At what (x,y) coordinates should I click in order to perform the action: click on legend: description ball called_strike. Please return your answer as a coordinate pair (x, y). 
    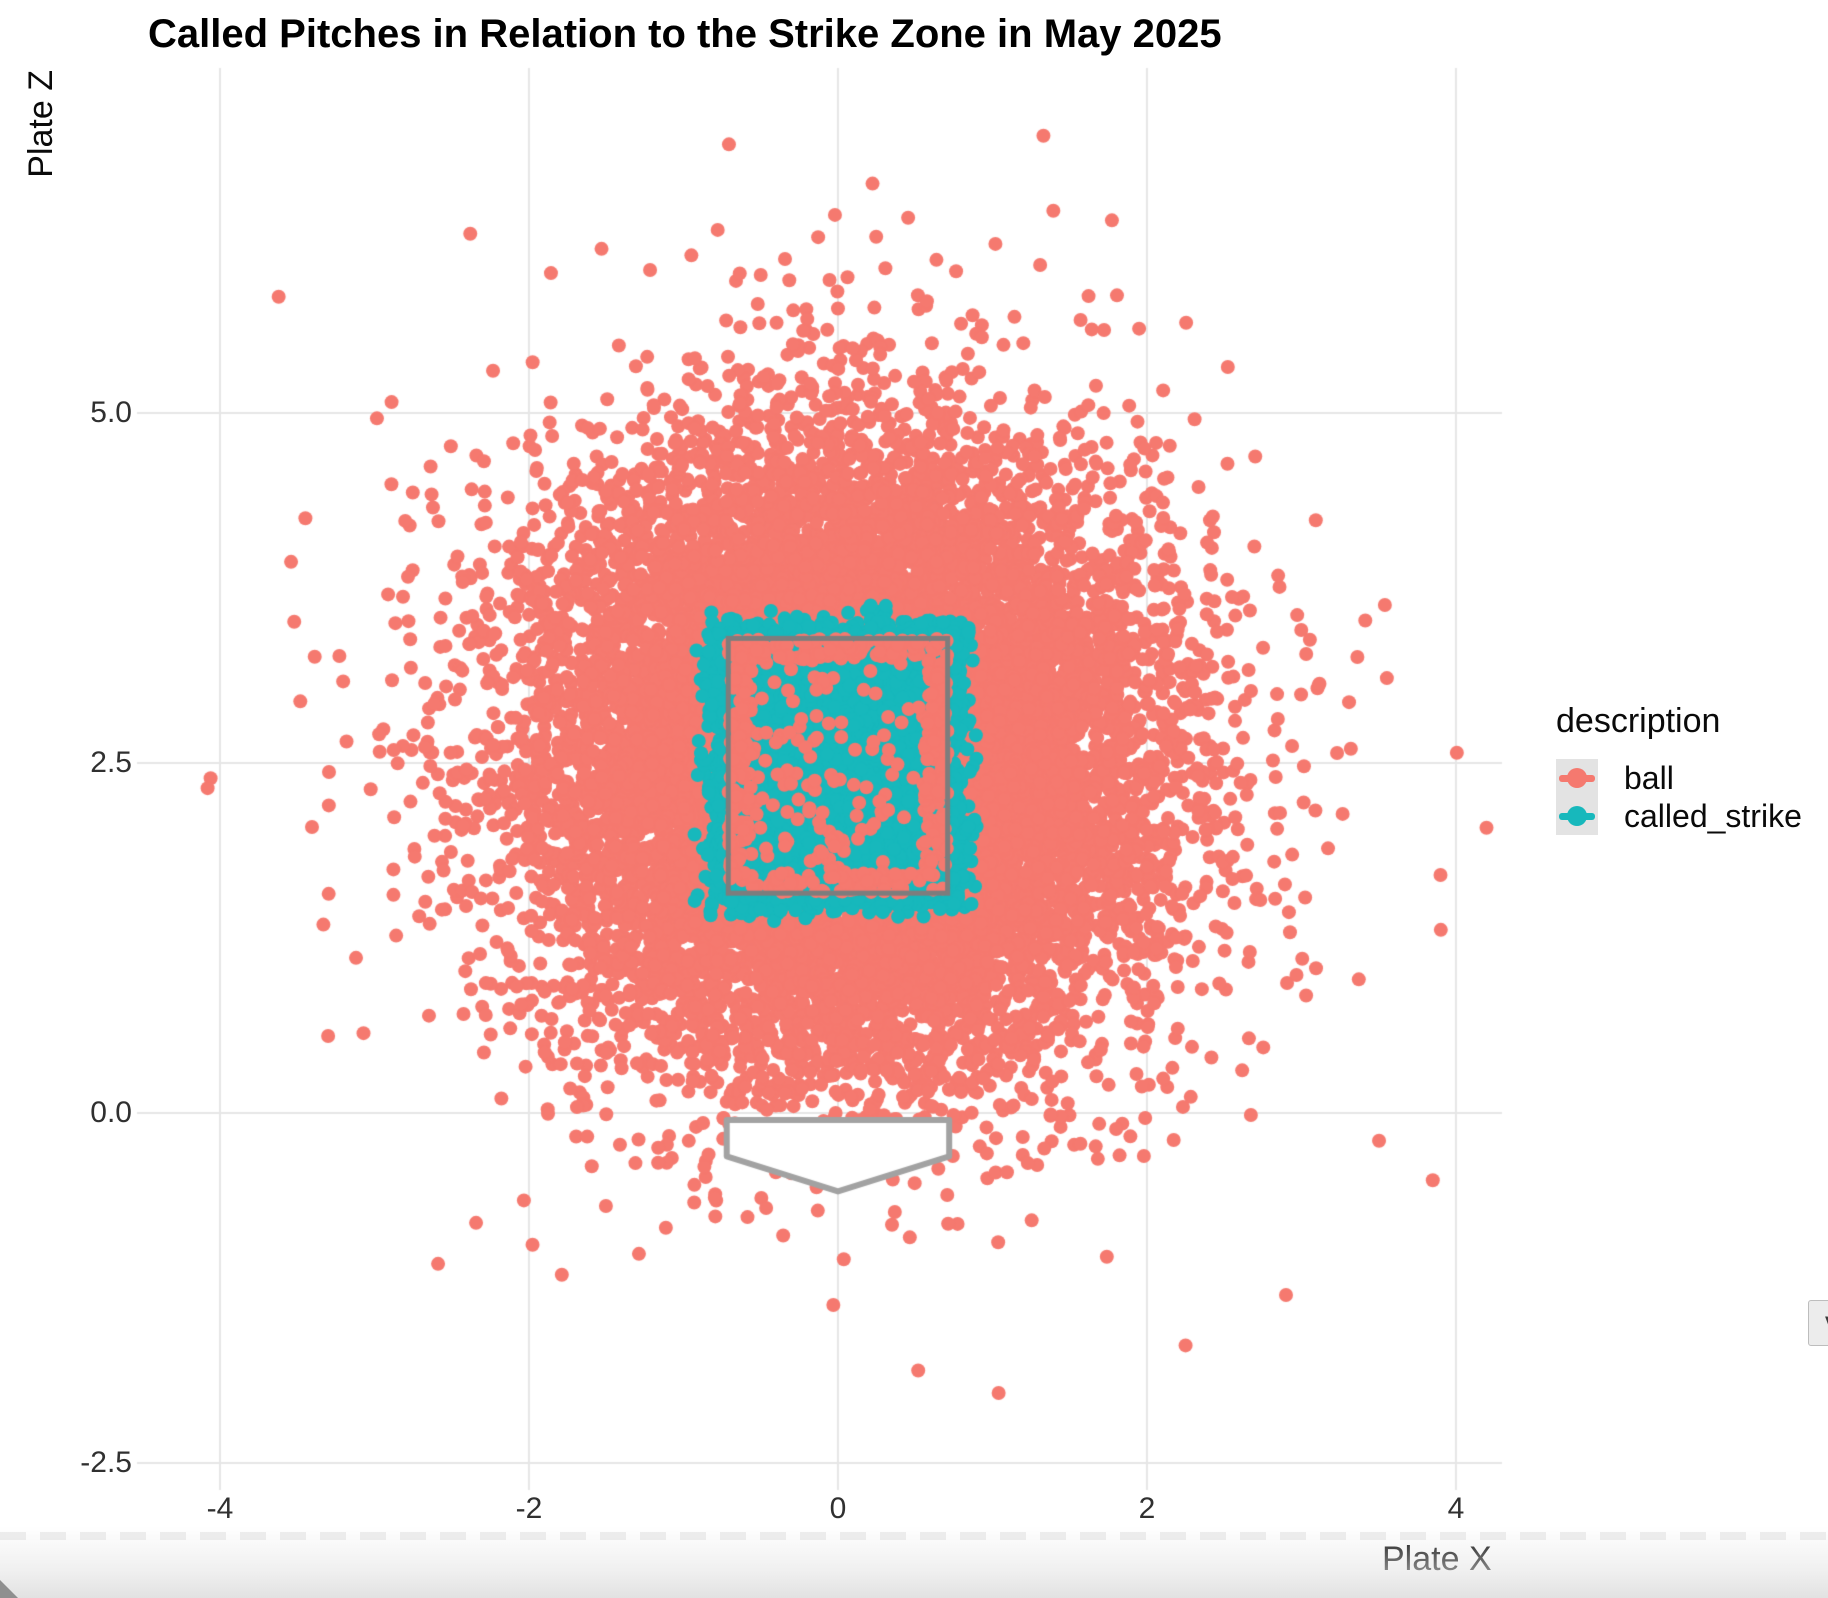
    Looking at the image, I should click on (1679, 768).